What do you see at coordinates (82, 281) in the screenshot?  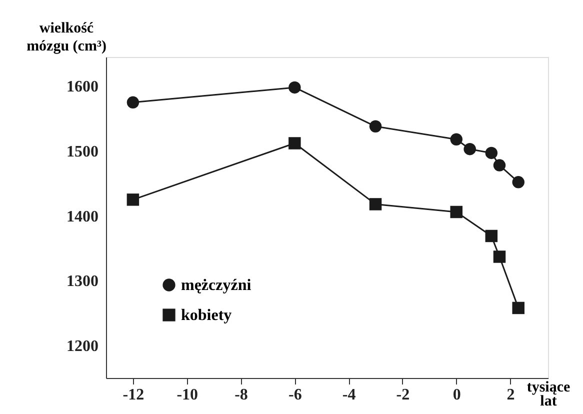 I see `y-tick-label: 1300` at bounding box center [82, 281].